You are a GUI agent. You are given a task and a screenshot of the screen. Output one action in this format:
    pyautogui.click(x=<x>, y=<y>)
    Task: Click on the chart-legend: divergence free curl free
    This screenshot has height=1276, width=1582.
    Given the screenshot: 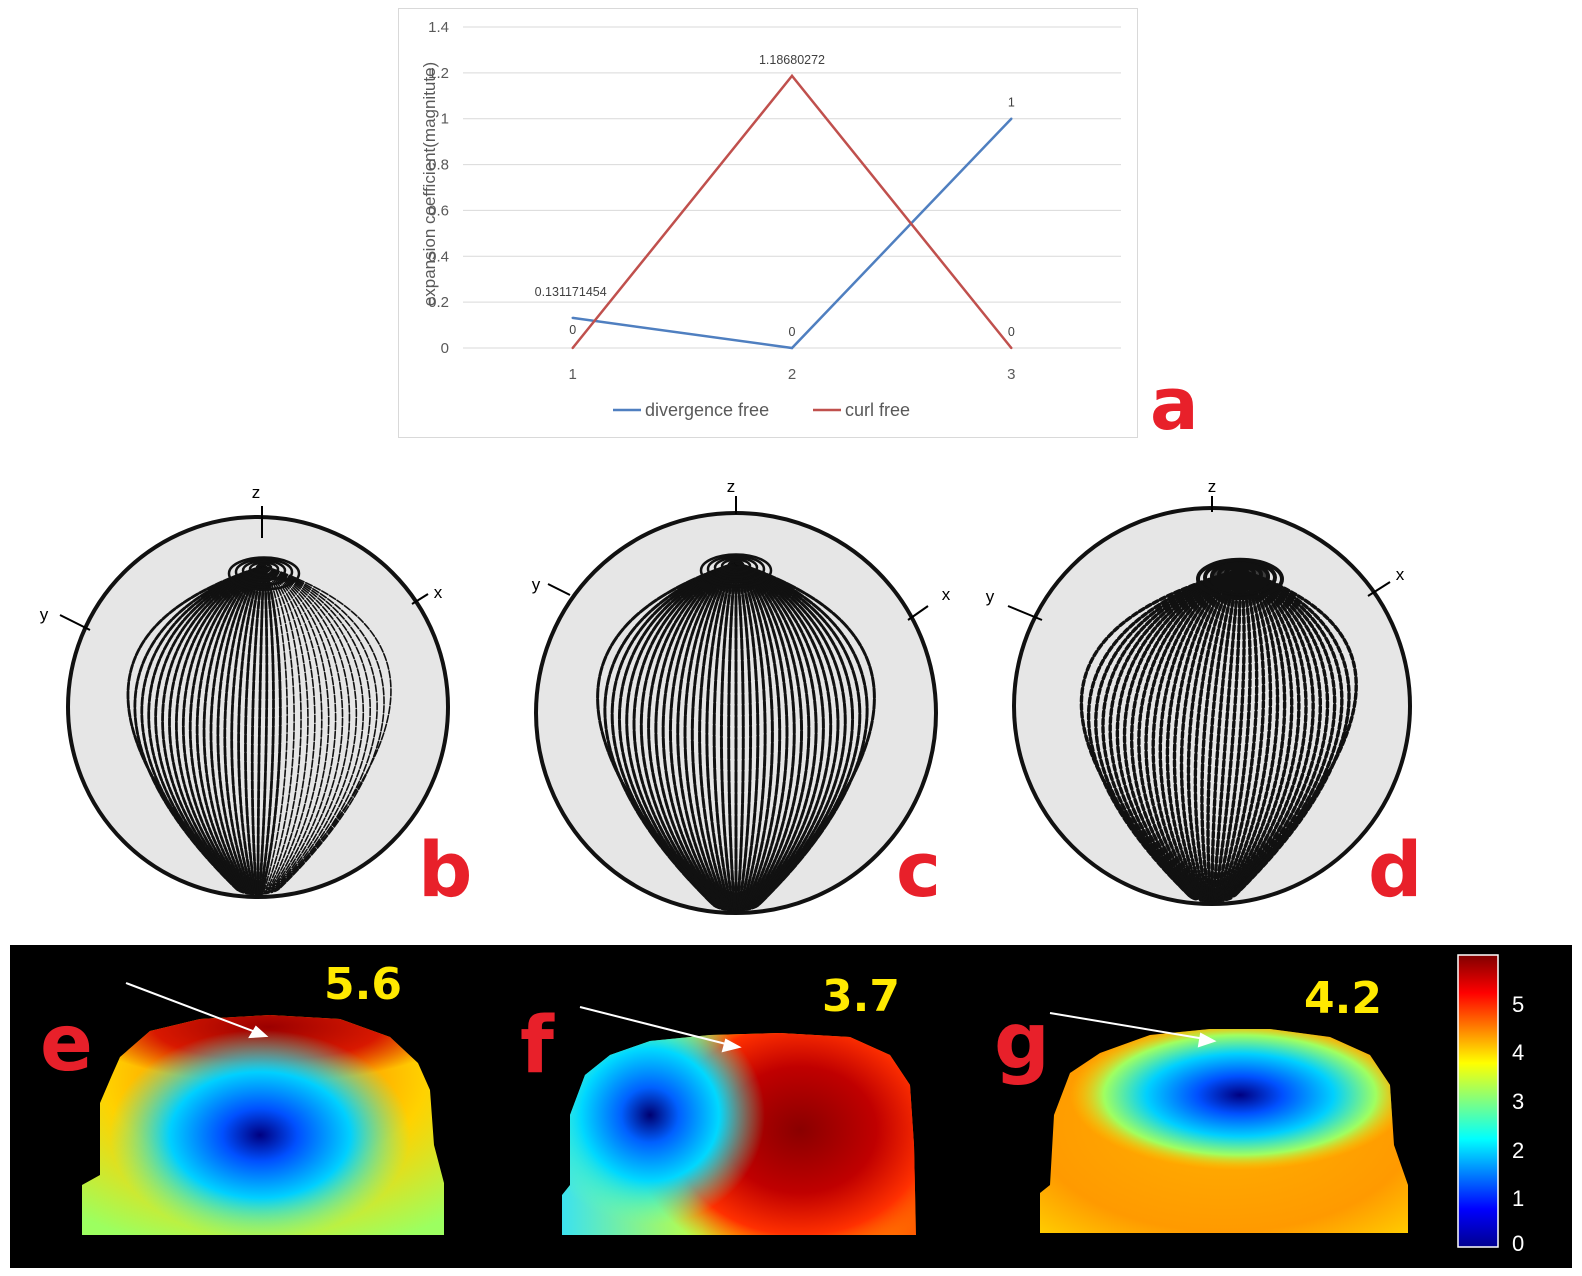 What is the action you would take?
    pyautogui.click(x=761, y=410)
    